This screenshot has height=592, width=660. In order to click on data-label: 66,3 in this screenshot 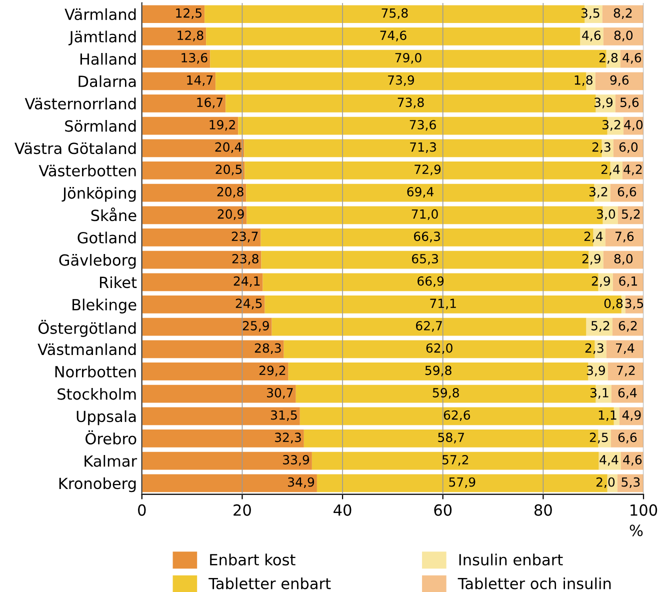, I will do `click(427, 237)`.